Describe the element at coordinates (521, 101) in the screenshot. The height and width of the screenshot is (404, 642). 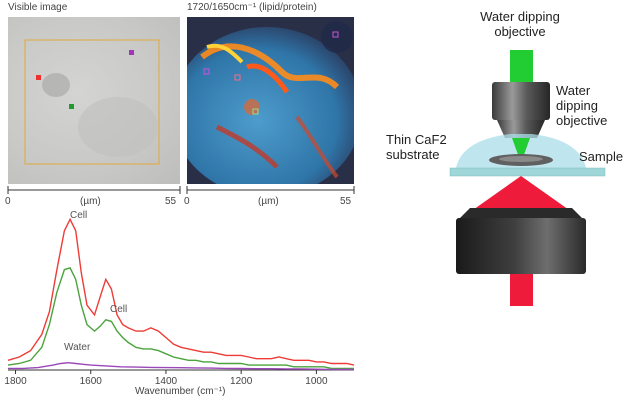
I see `top-objective-body` at that location.